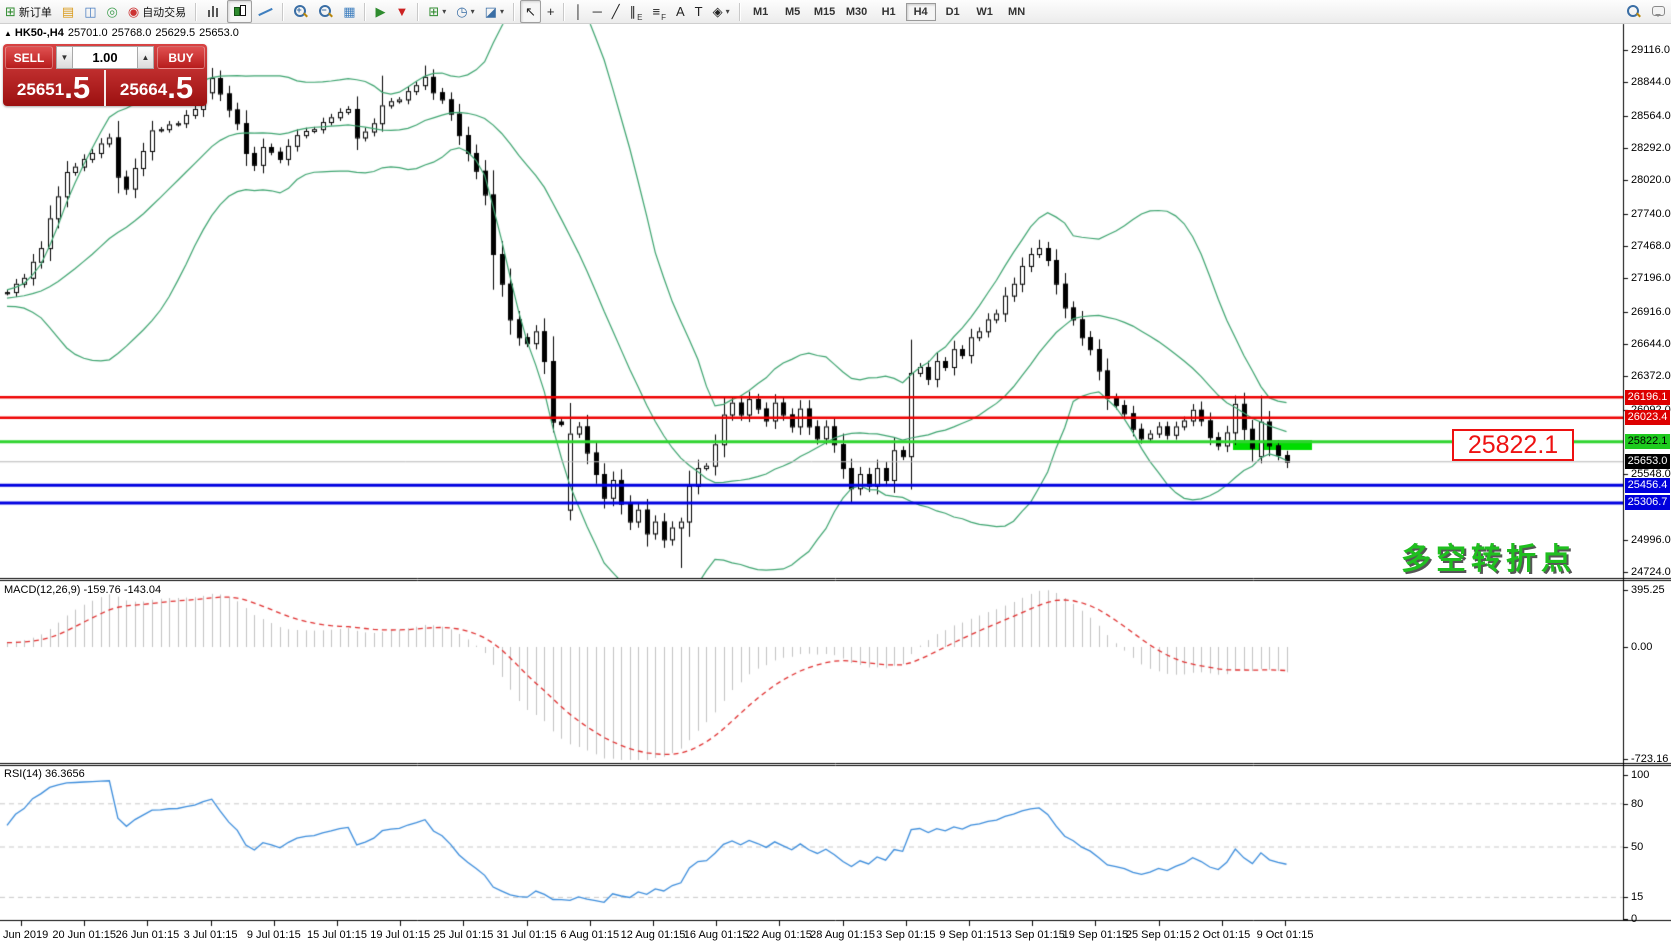 This screenshot has width=1671, height=948. I want to click on chart-annotation-text: 多空转折点, so click(1488, 559).